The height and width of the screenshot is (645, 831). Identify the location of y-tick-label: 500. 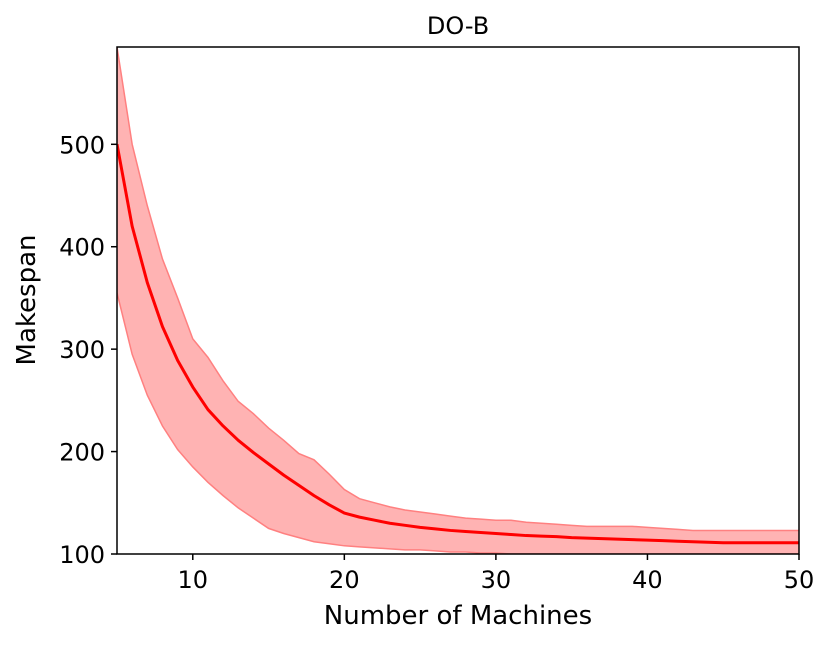
(82, 145).